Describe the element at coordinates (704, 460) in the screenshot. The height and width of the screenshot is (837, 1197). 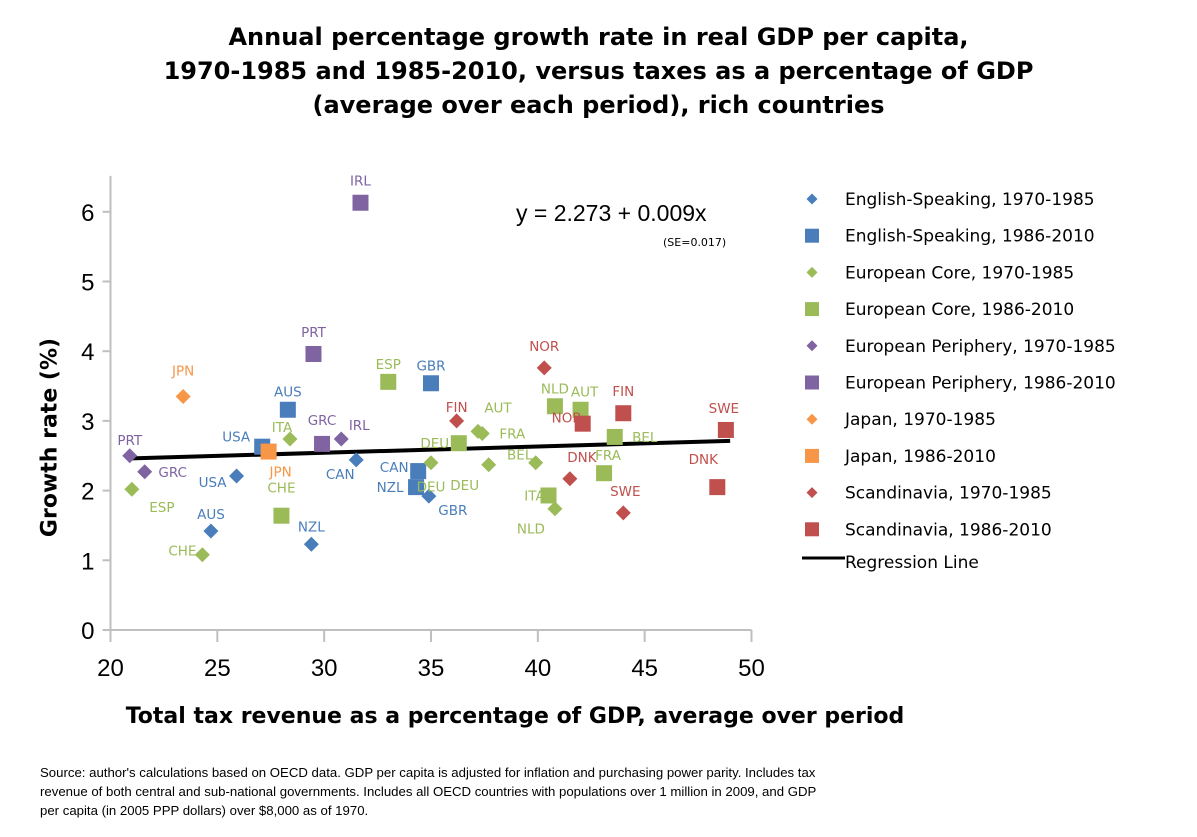
I see `data-label-dnk: DNK` at that location.